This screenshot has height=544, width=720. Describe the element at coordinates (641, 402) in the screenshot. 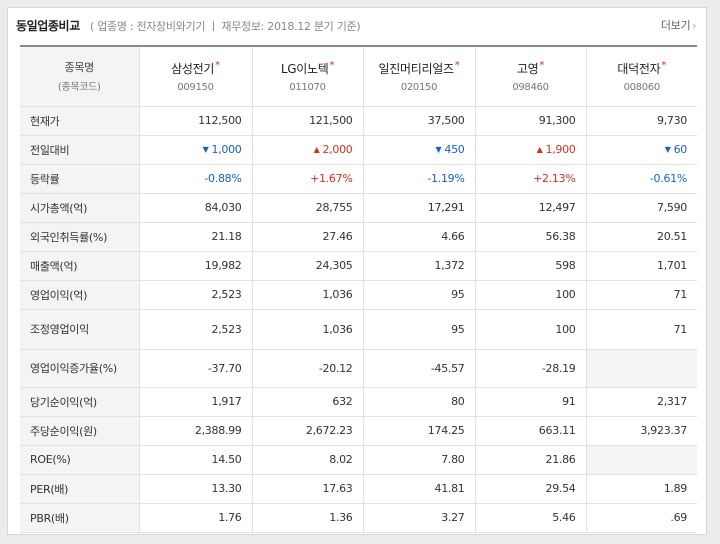

I see `table-cell: 2,317` at that location.